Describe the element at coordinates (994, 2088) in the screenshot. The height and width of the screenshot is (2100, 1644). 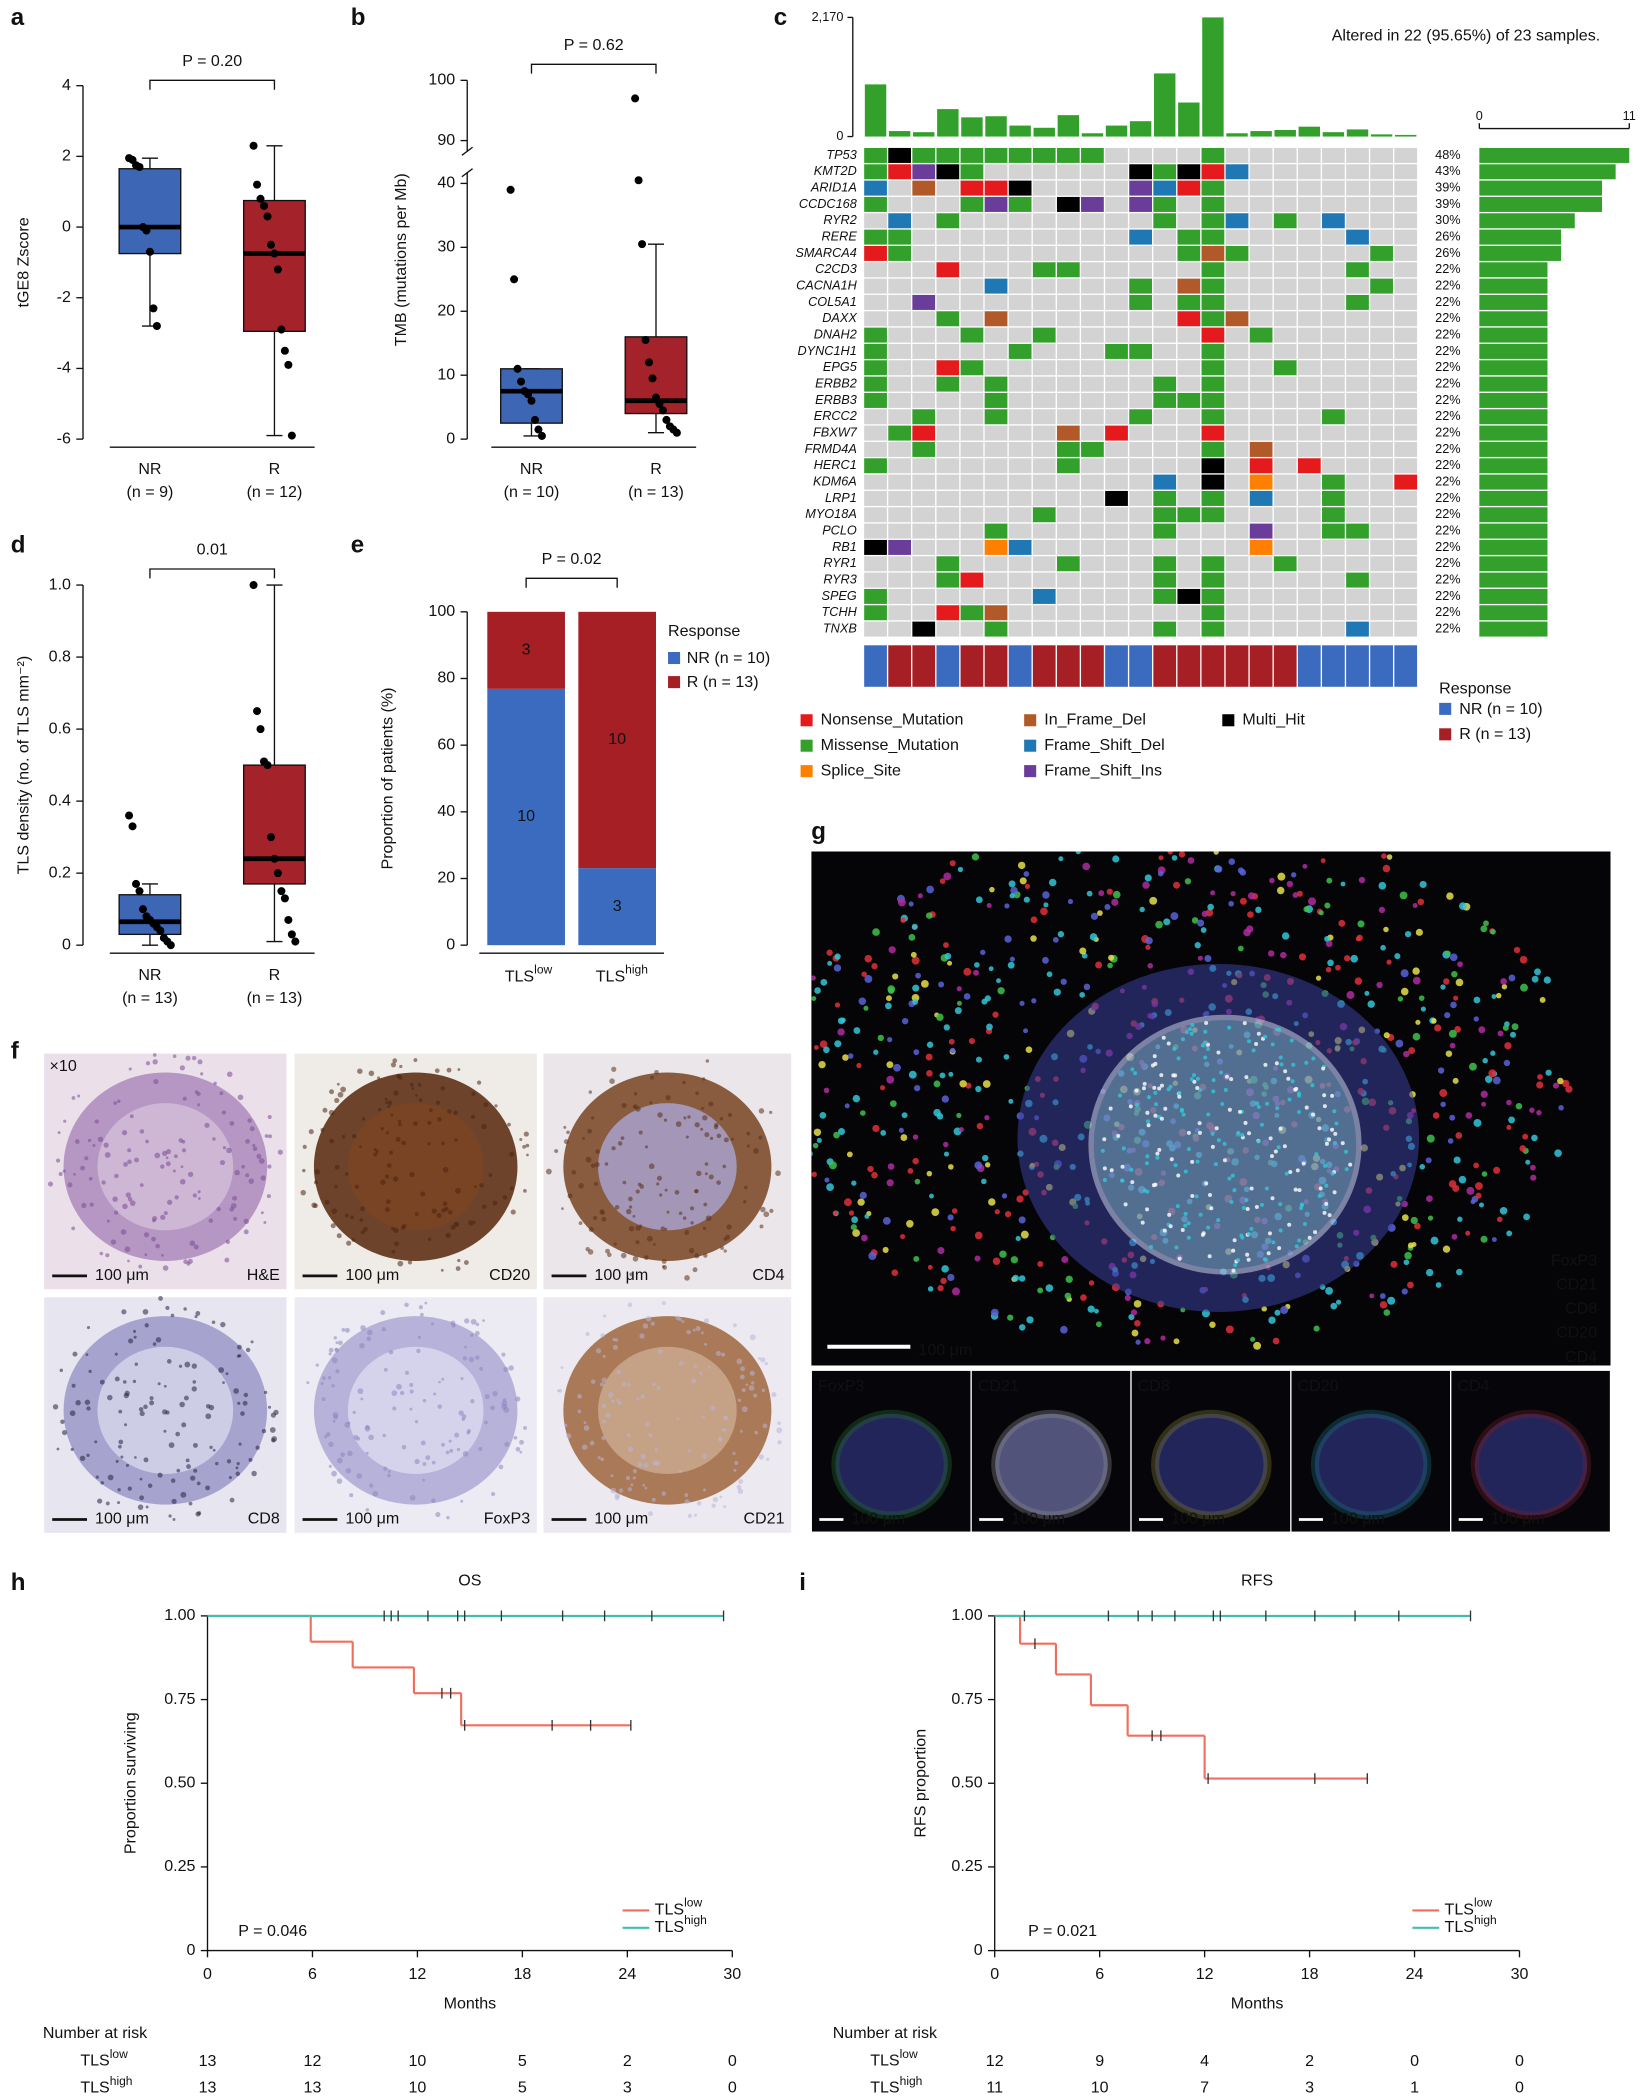
I see `risk-value: 11` at that location.